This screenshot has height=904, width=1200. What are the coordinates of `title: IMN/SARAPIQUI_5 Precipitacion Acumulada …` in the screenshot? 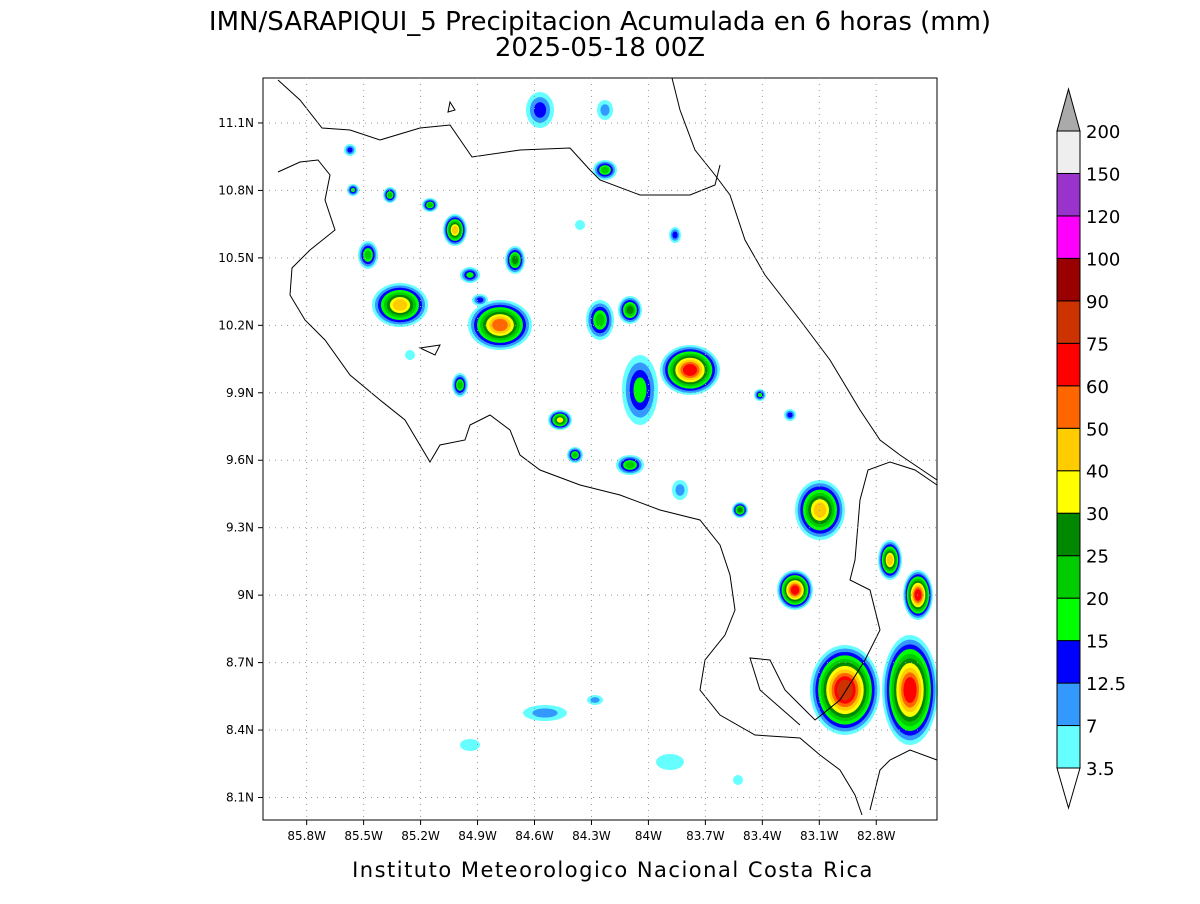 It's located at (600, 22).